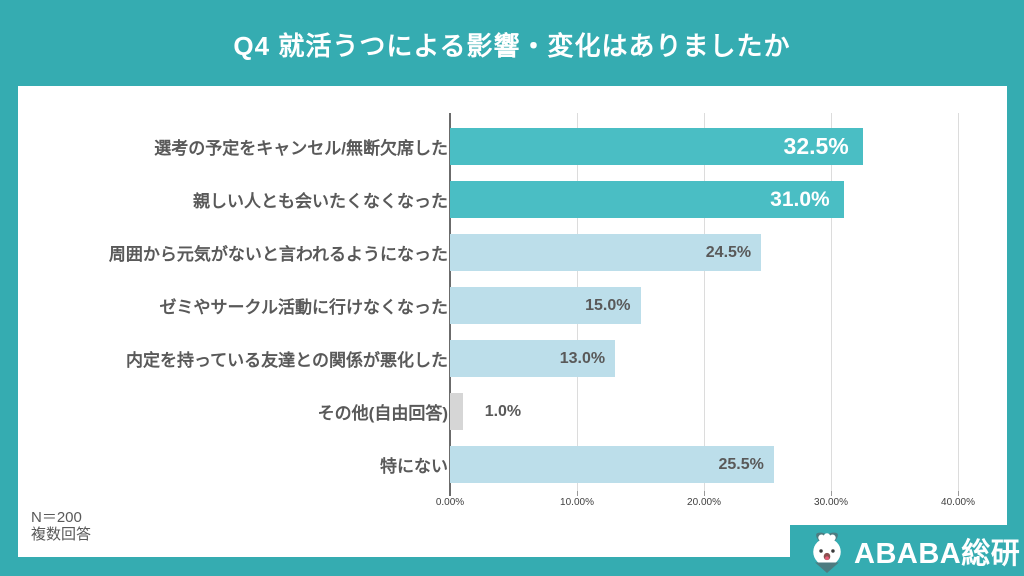  I want to click on brand-name: ABABA総研, so click(937, 553).